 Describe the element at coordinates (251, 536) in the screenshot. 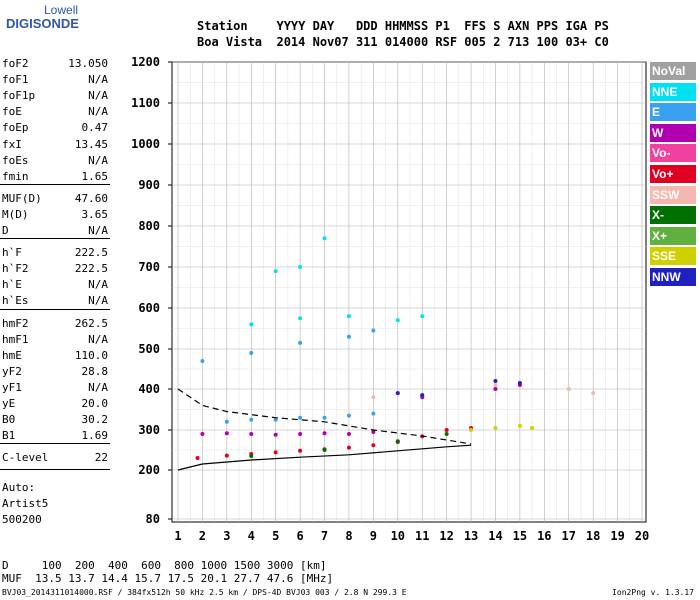

I see `x-tick-label: 4` at that location.